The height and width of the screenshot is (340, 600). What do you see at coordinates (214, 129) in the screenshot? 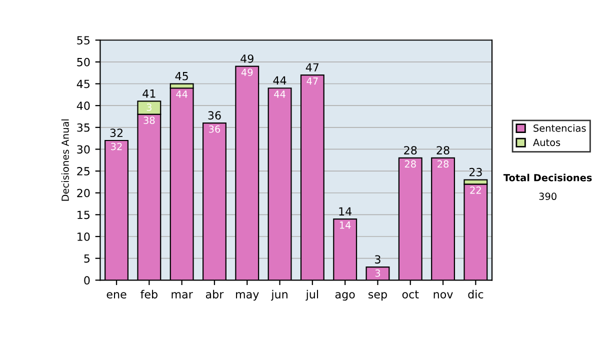
I see `data-label: 36` at bounding box center [214, 129].